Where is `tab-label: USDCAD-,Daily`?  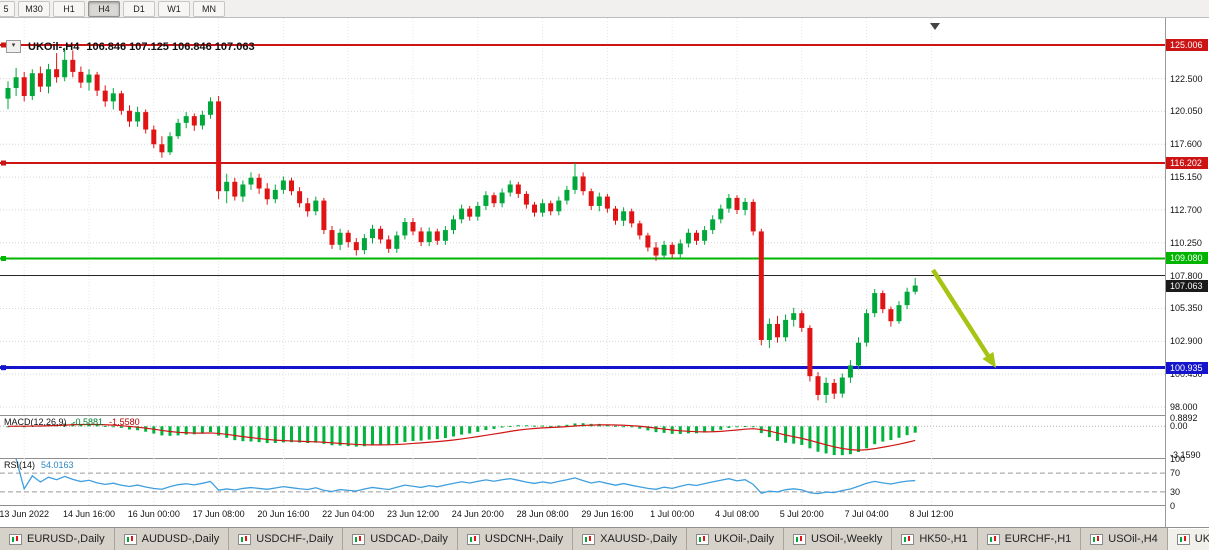
tab-label: USDCAD-,Daily is located at coordinates (409, 539).